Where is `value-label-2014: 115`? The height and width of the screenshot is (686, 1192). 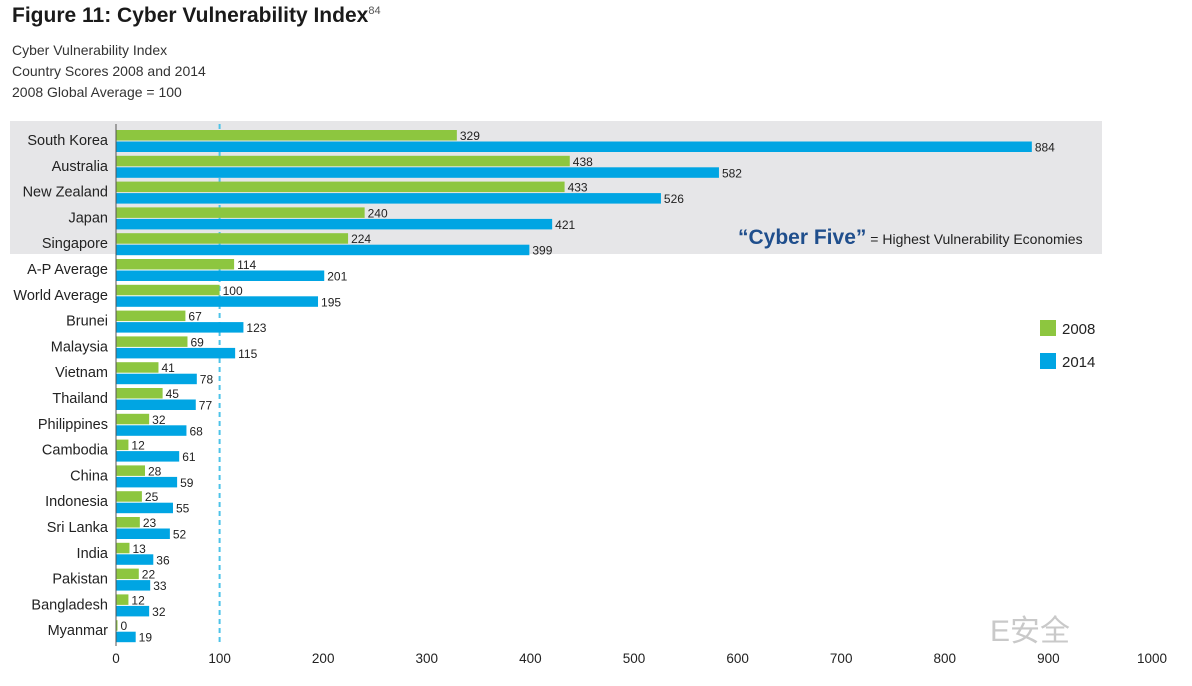 value-label-2014: 115 is located at coordinates (247, 354).